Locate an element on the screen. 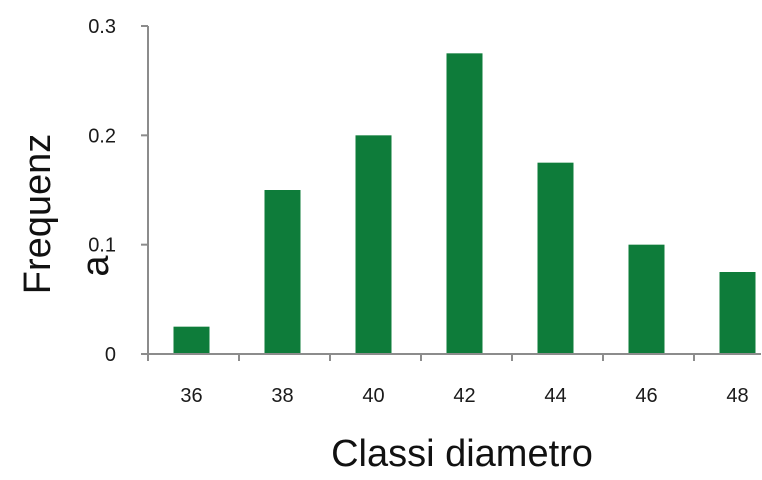 This screenshot has height=480, width=762. y-tick-label: 0.3 is located at coordinates (102, 27).